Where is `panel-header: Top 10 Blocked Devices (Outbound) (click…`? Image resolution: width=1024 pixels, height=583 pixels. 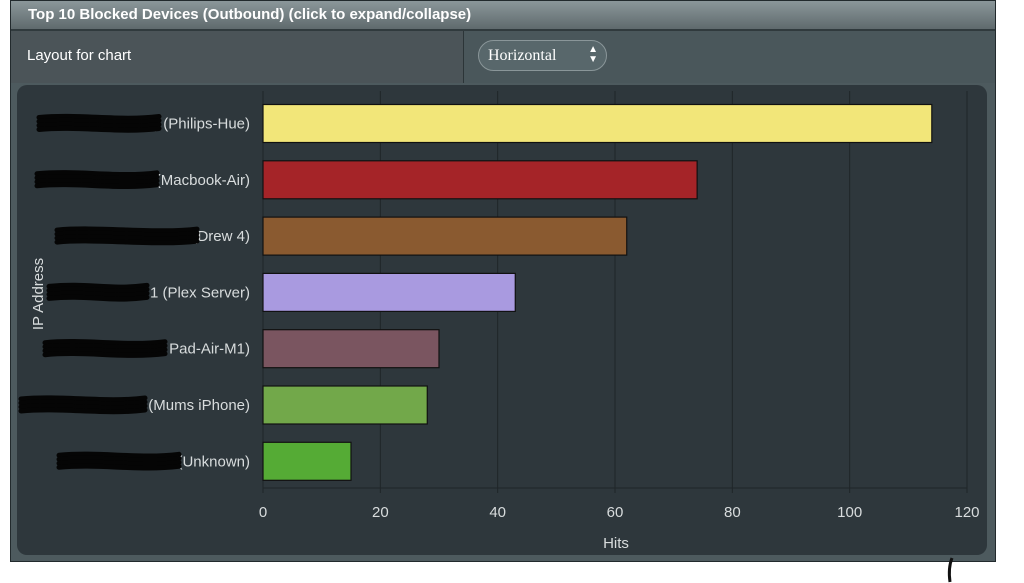
panel-header: Top 10 Blocked Devices (Outbound) (click… is located at coordinates (503, 16).